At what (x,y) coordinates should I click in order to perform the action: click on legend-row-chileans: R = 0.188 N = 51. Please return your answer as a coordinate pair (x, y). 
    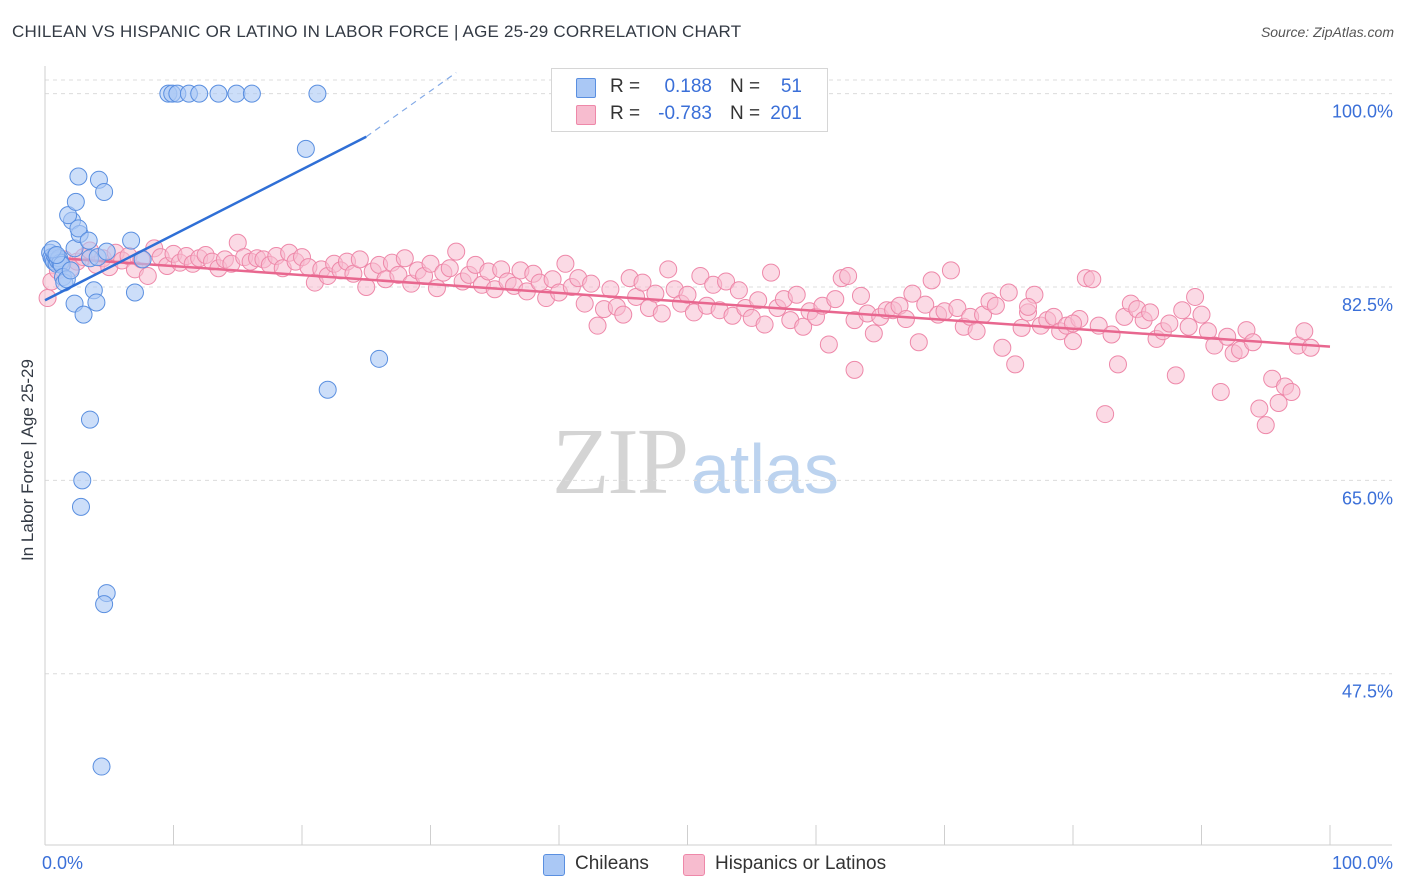
    Looking at the image, I should click on (689, 87).